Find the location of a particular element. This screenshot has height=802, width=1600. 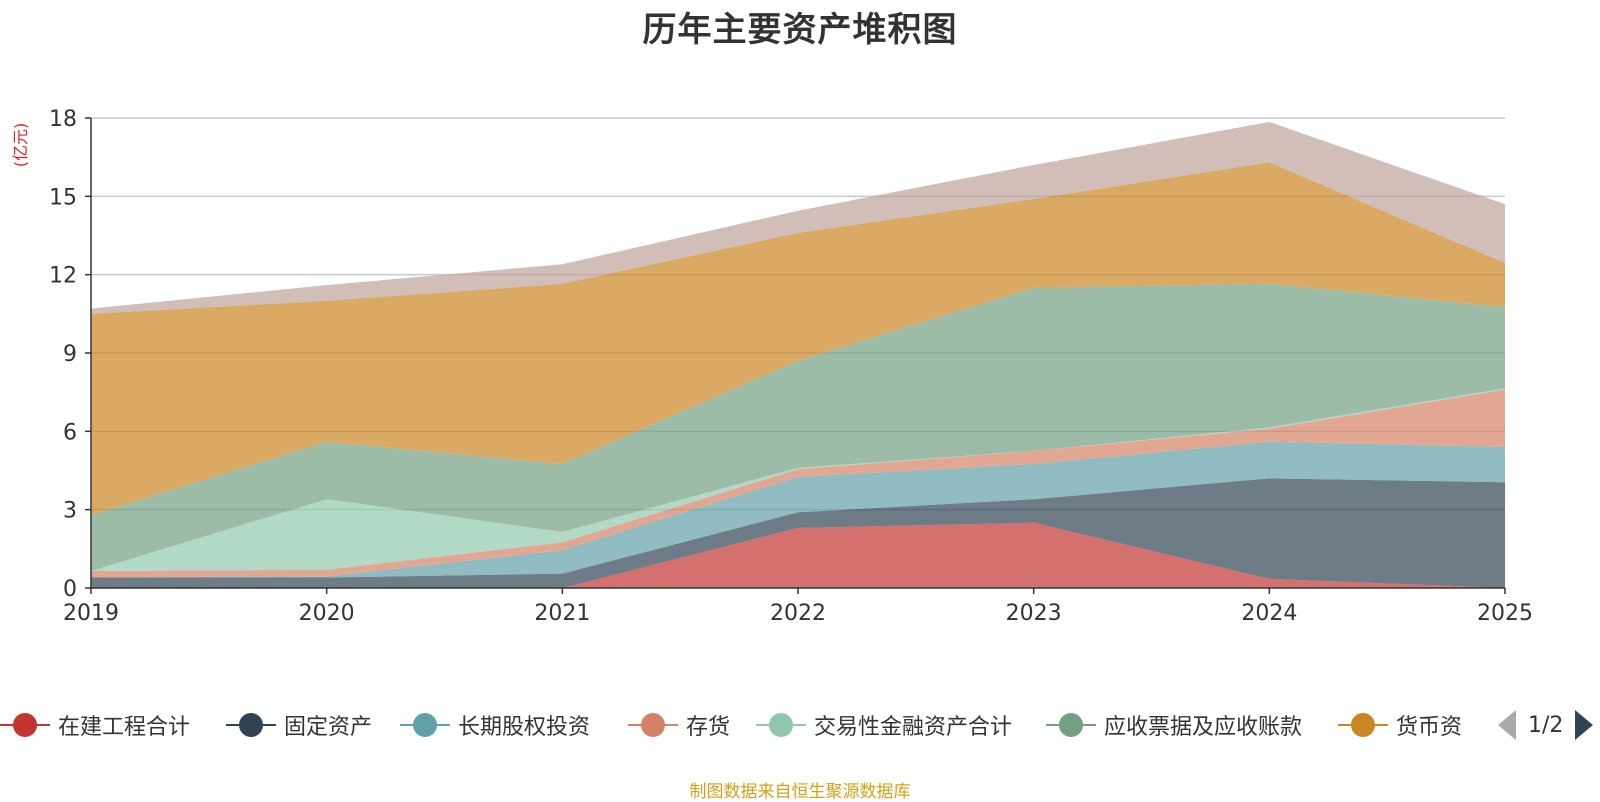

y-tick-label: 12 is located at coordinates (63, 276).